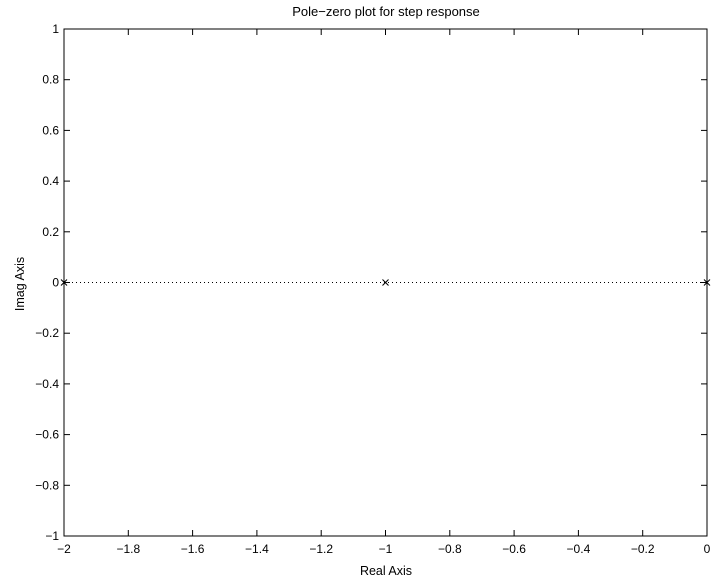 The width and height of the screenshot is (711, 579). Describe the element at coordinates (386, 571) in the screenshot. I see `x-axis-label: Real Axis` at that location.